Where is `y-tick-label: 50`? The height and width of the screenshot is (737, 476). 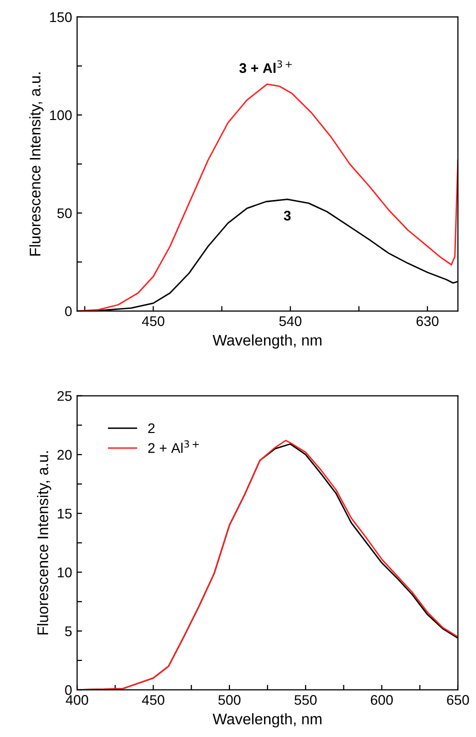
y-tick-label: 50 is located at coordinates (64, 213).